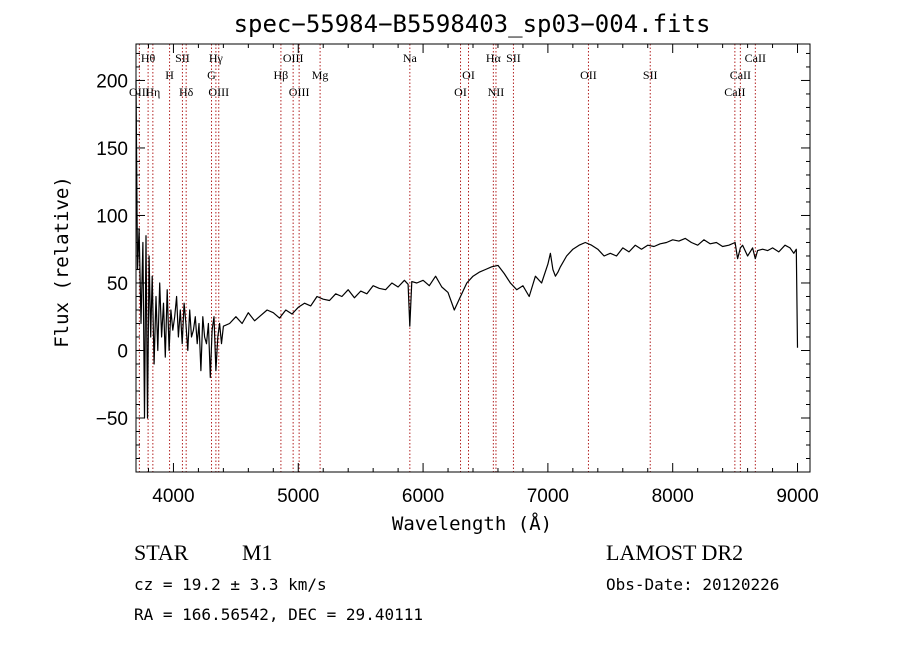 This screenshot has height=649, width=900. Describe the element at coordinates (211, 75) in the screenshot. I see `spectral-line-label: G` at that location.